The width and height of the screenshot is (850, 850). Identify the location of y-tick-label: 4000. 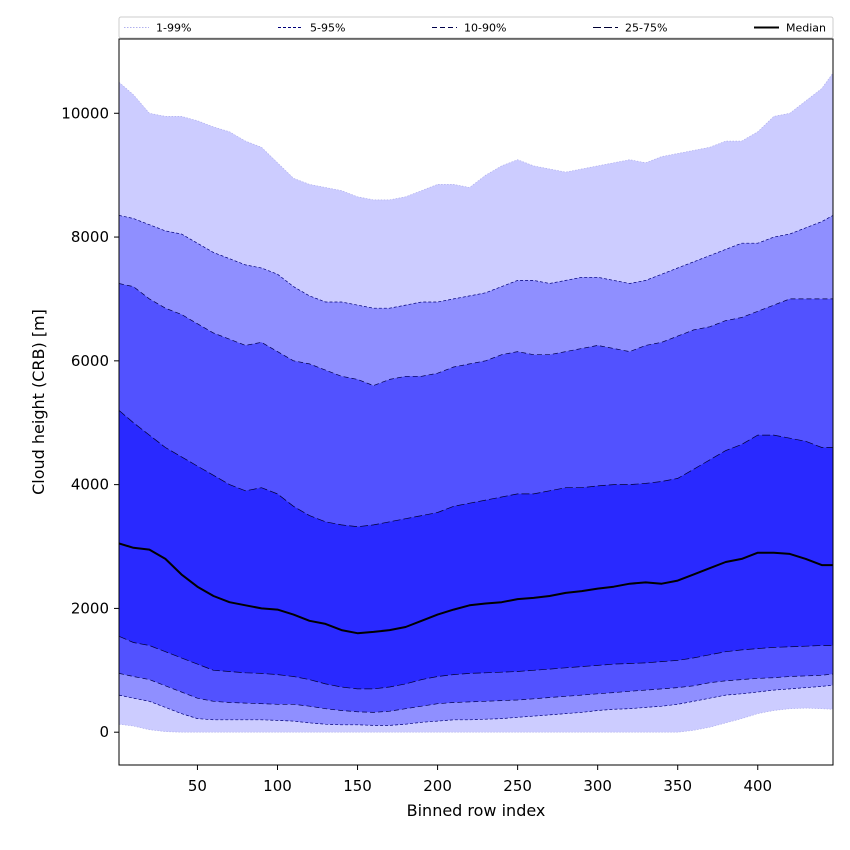
(90, 485).